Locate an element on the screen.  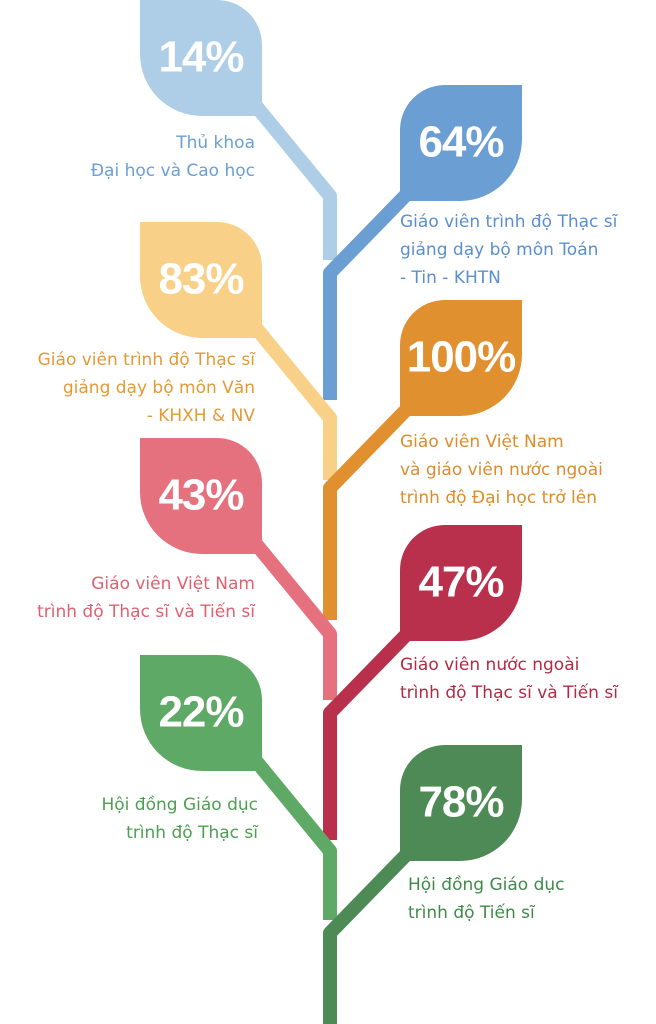
percent: 78% is located at coordinates (460, 802).